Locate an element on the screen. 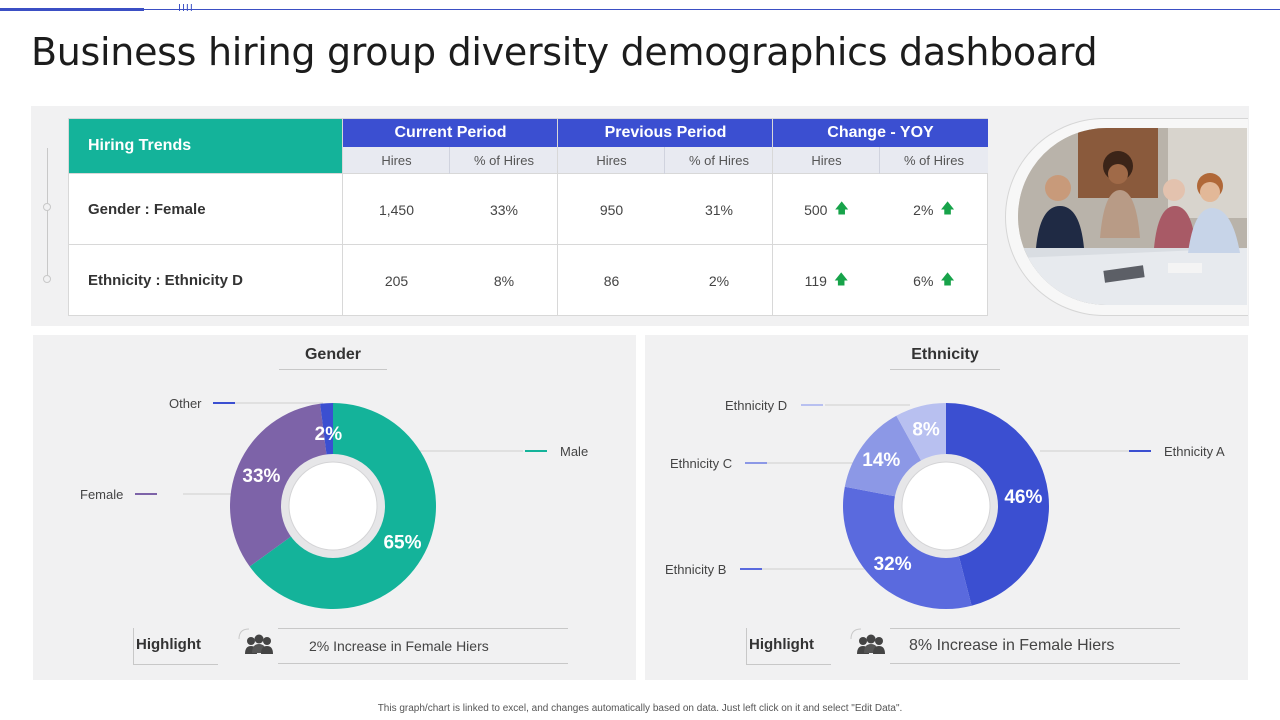 The image size is (1280, 720). ethnicity-data-label: 8% is located at coordinates (926, 430).